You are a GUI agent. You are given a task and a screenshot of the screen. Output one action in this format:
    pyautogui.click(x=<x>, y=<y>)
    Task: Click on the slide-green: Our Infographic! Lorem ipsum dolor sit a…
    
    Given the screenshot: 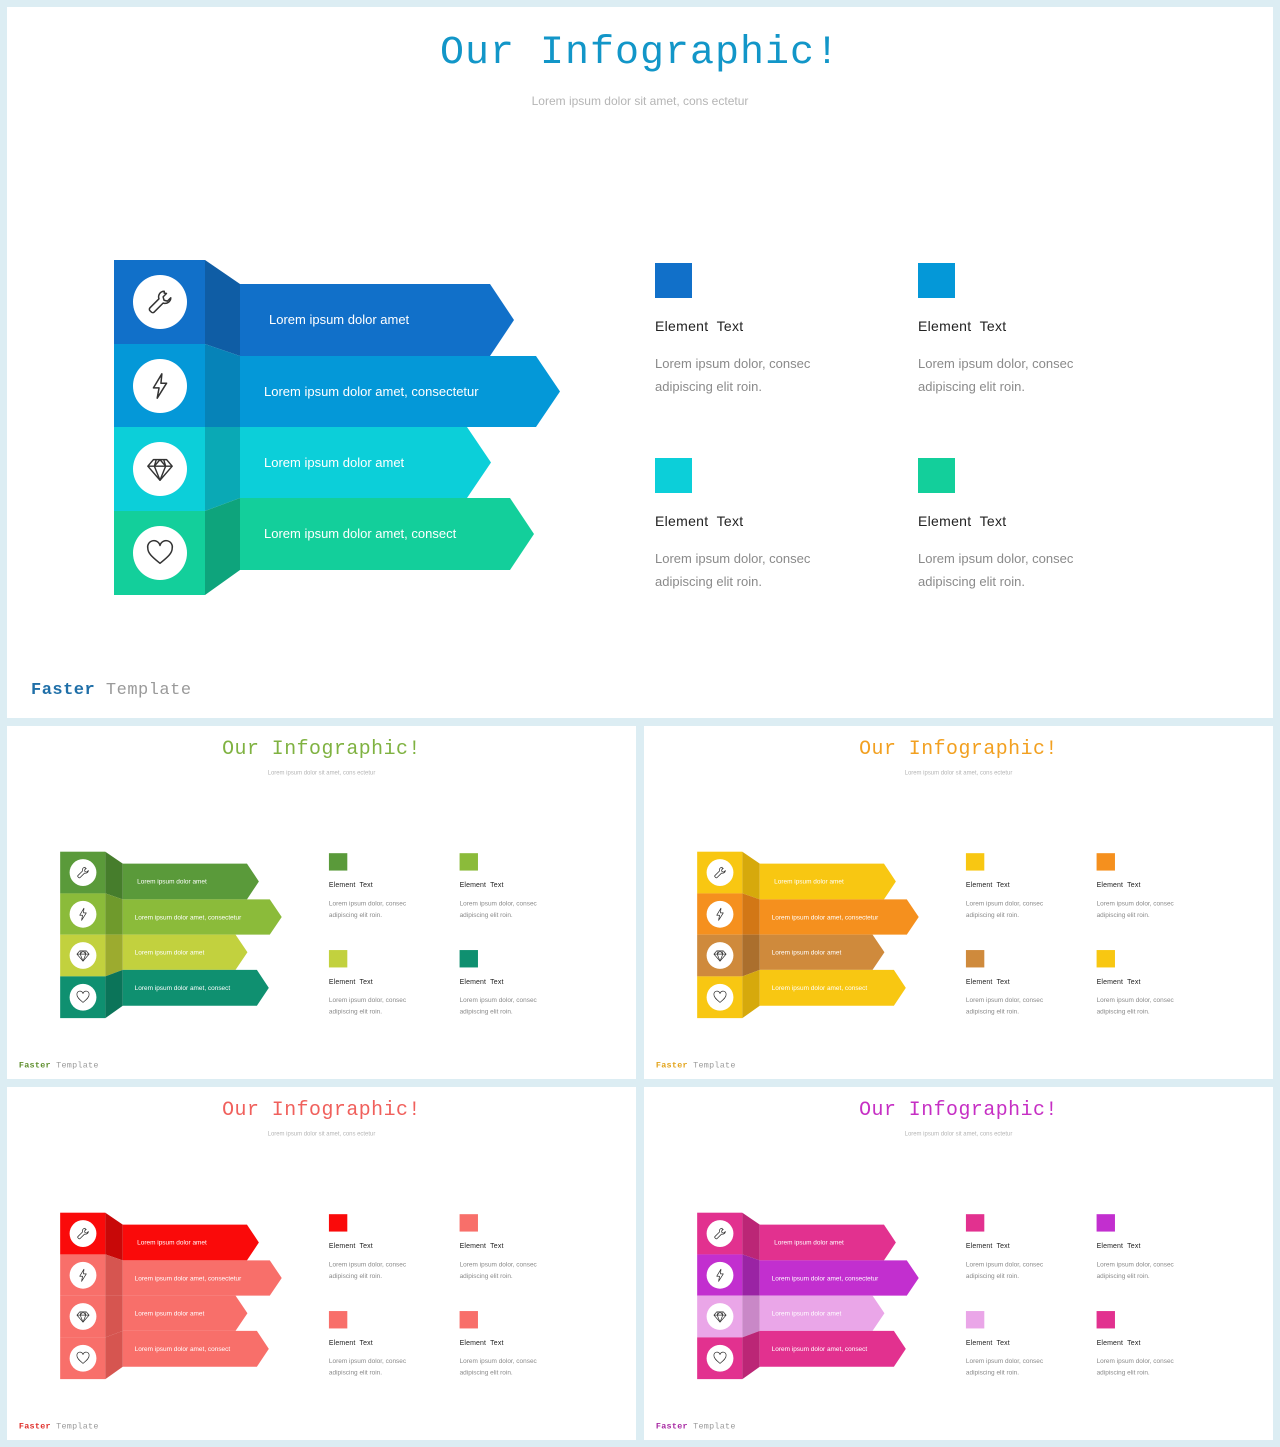 What is the action you would take?
    pyautogui.click(x=321, y=902)
    